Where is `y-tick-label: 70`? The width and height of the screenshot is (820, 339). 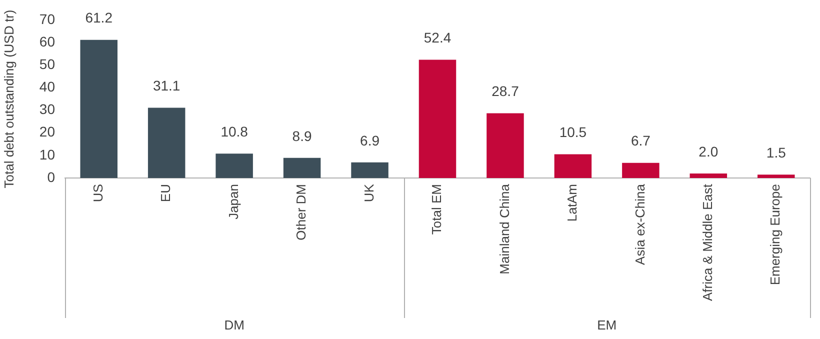
y-tick-label: 70 is located at coordinates (47, 18).